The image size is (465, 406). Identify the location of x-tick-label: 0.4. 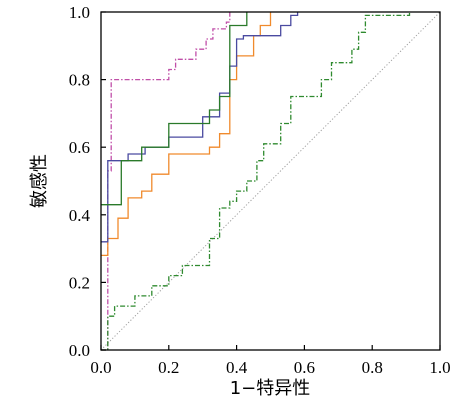
(237, 367).